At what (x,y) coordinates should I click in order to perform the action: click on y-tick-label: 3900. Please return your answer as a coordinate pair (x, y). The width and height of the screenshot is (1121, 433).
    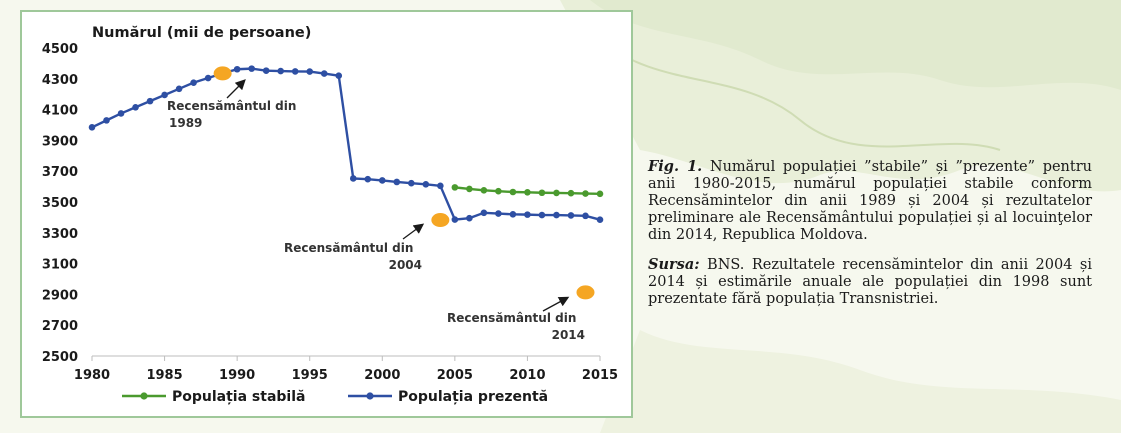
    Looking at the image, I should click on (60, 141).